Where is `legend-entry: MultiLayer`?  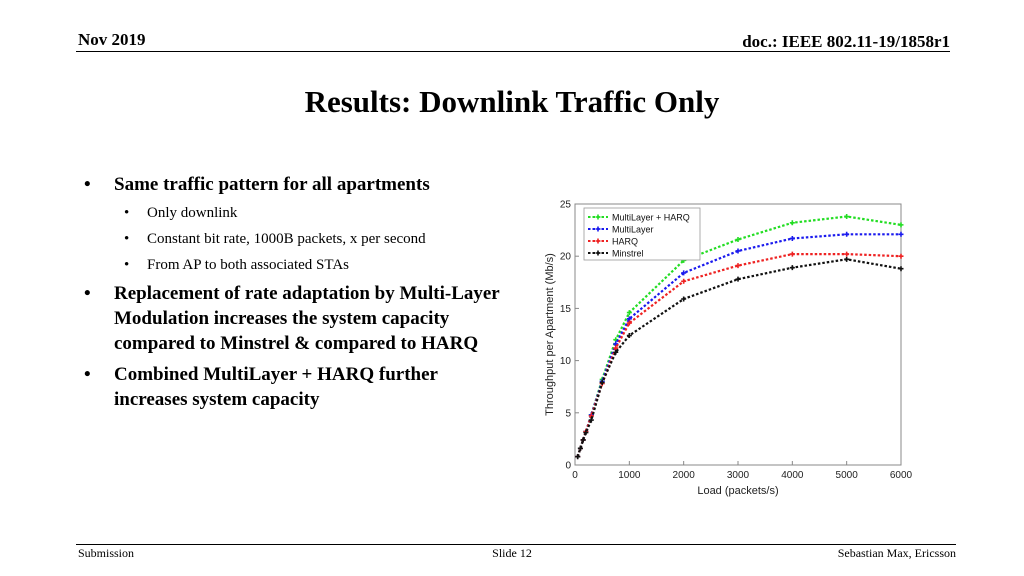
legend-entry: MultiLayer is located at coordinates (633, 230).